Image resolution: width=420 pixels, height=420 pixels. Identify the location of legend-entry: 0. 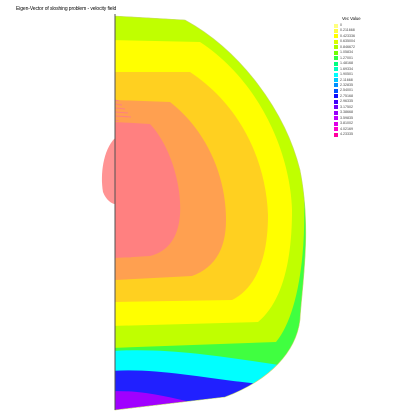
(364, 25).